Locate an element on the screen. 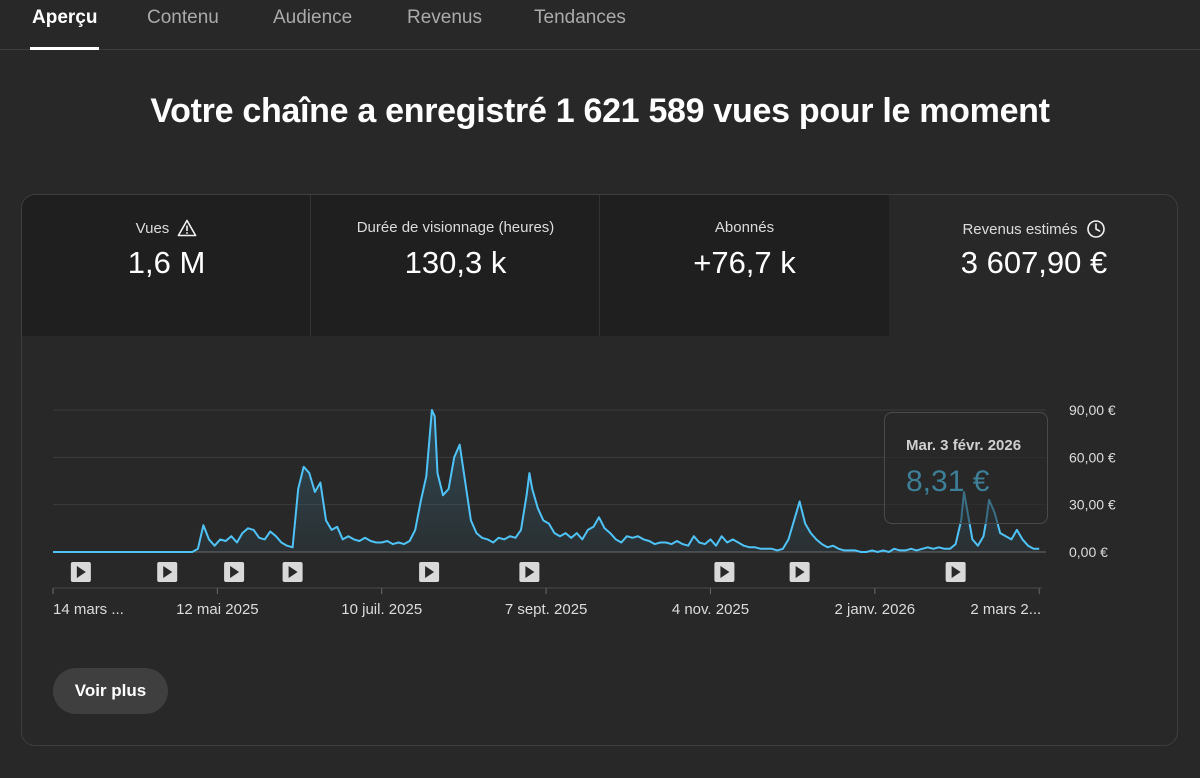 This screenshot has height=778, width=1200. clock-icon is located at coordinates (1096, 229).